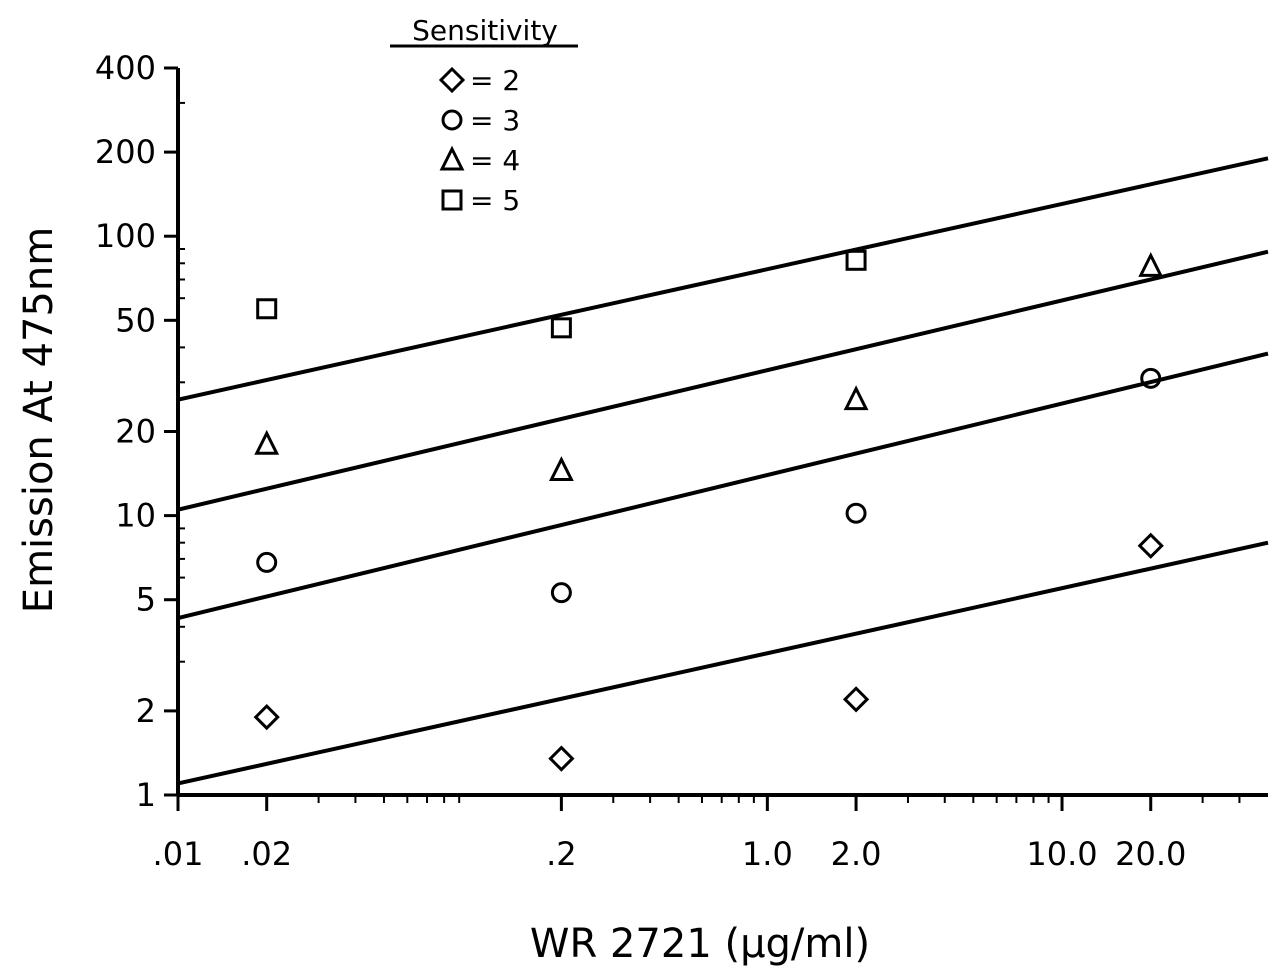 The height and width of the screenshot is (974, 1279). What do you see at coordinates (125, 152) in the screenshot?
I see `y-tick-label: 200` at bounding box center [125, 152].